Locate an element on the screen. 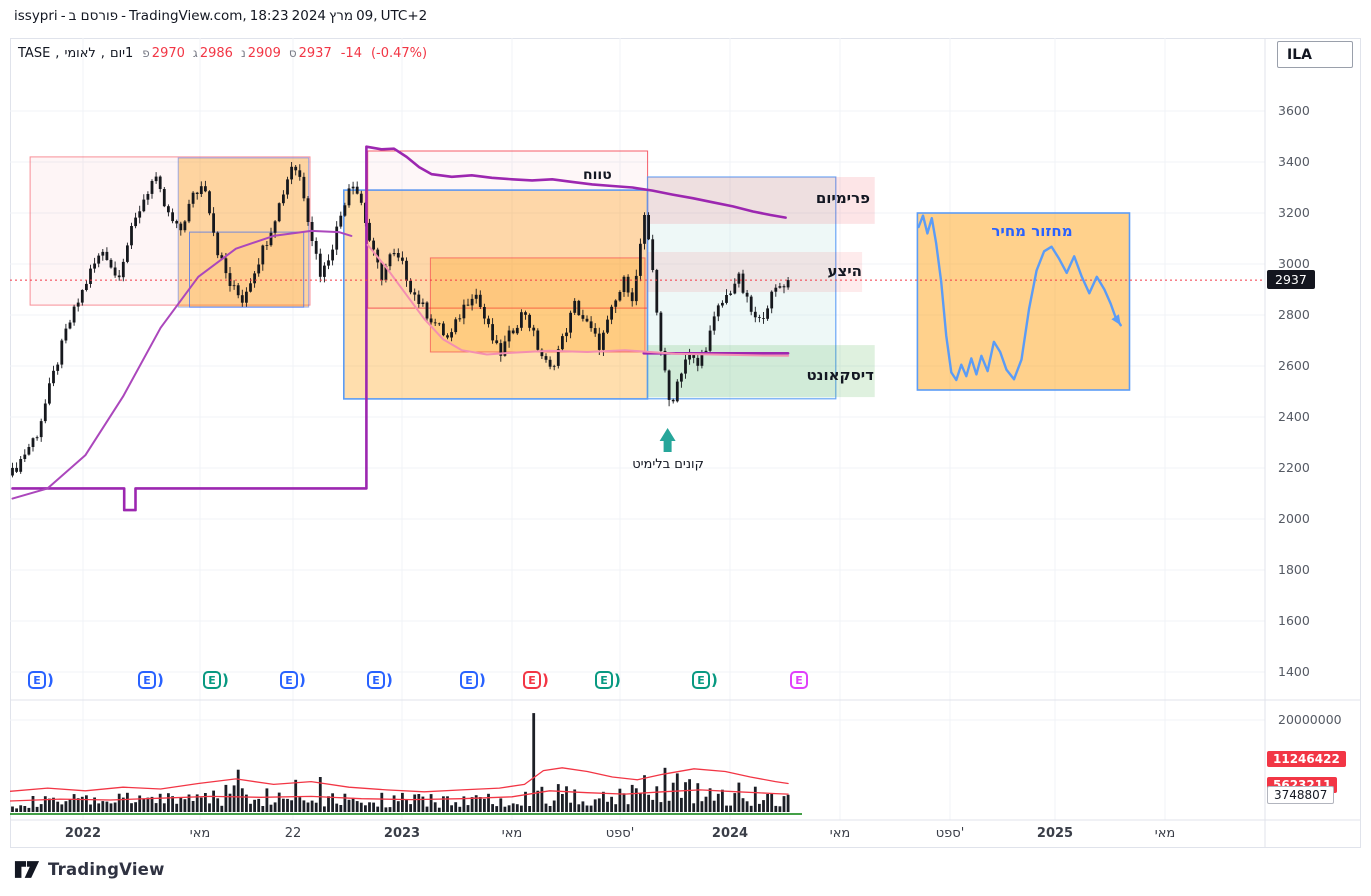  ohlc-value: 2986 is located at coordinates (216, 53).